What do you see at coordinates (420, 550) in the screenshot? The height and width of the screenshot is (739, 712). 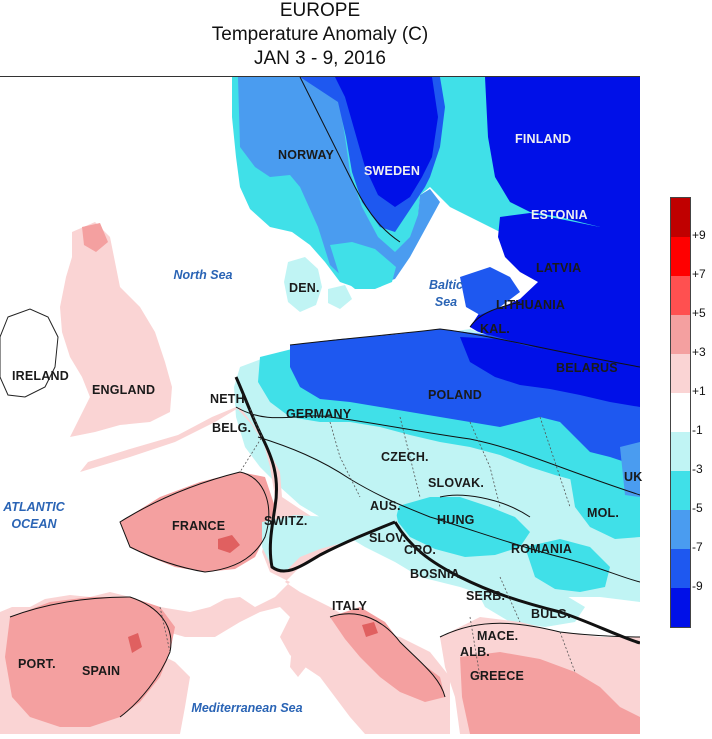 I see `country-label-croatia: CRO.` at bounding box center [420, 550].